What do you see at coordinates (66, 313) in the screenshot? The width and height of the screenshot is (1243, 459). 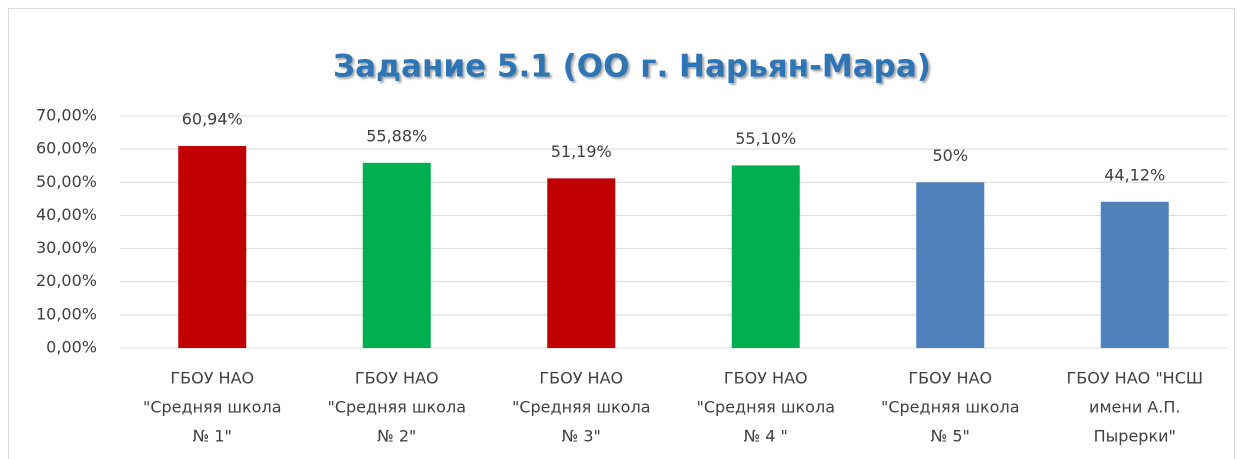 I see `y-tick-label: 10,00%` at bounding box center [66, 313].